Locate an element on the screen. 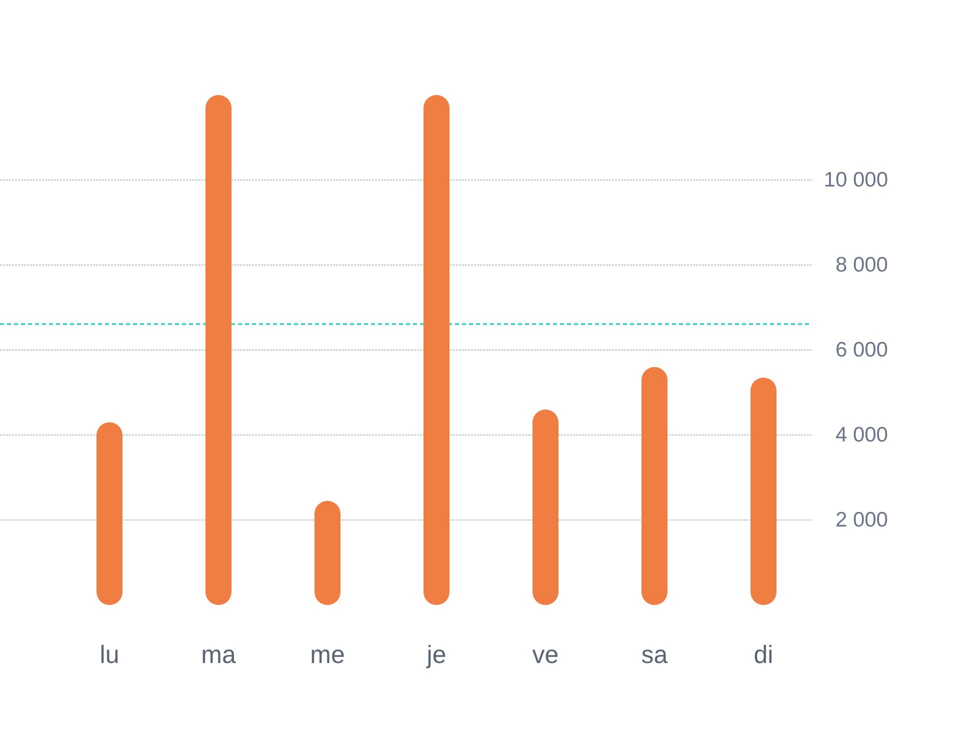 The height and width of the screenshot is (750, 960). x-tick-label: me is located at coordinates (327, 654).